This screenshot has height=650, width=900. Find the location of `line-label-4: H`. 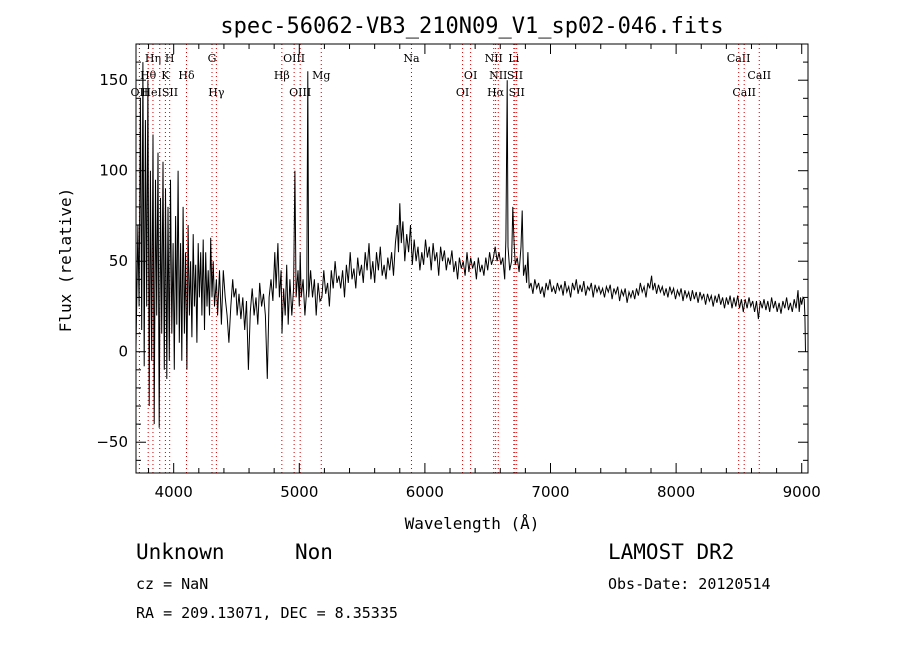

line-label-4: H is located at coordinates (170, 58).